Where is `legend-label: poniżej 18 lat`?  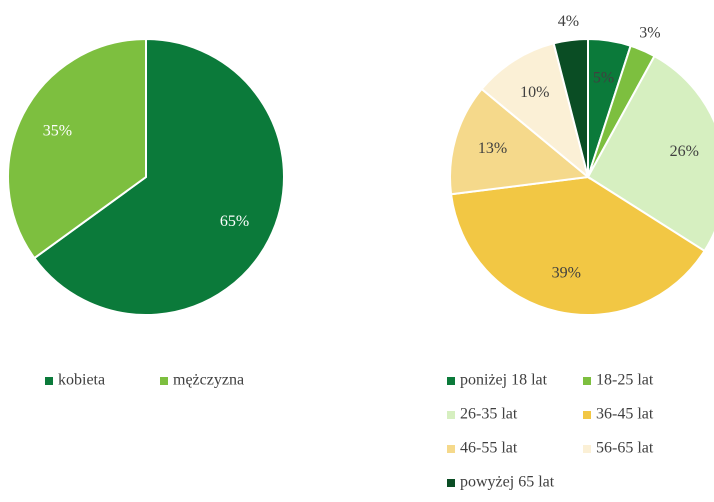 legend-label: poniżej 18 lat is located at coordinates (504, 380).